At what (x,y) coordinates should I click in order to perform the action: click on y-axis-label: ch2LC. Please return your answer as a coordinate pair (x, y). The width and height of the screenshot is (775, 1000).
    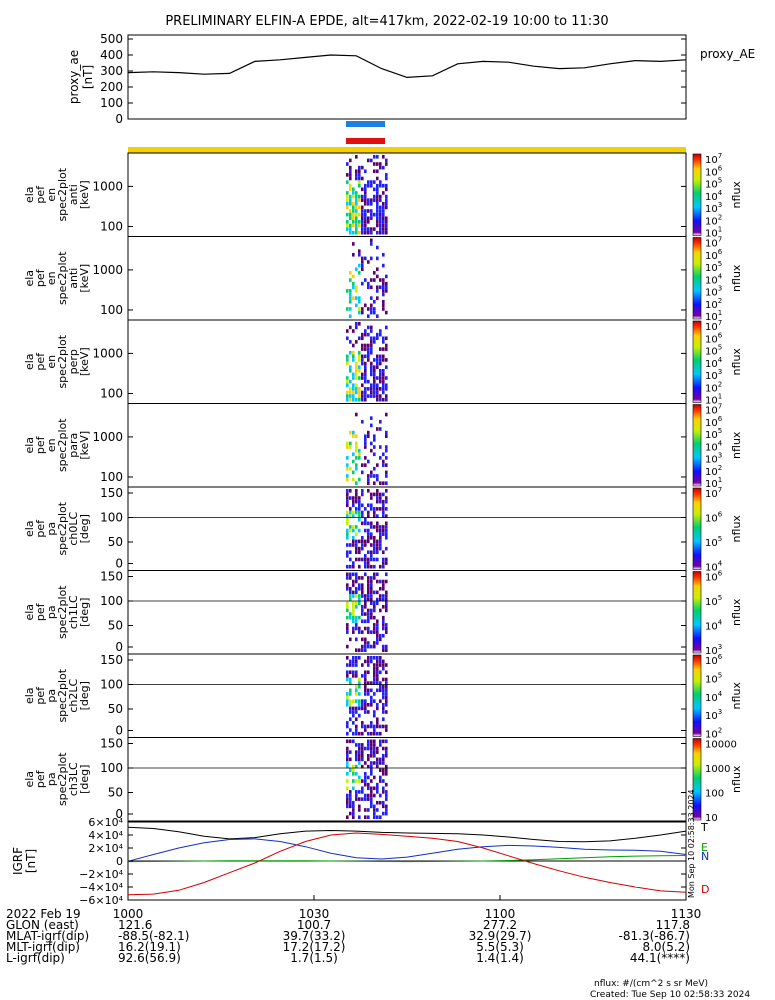
    Looking at the image, I should click on (73, 696).